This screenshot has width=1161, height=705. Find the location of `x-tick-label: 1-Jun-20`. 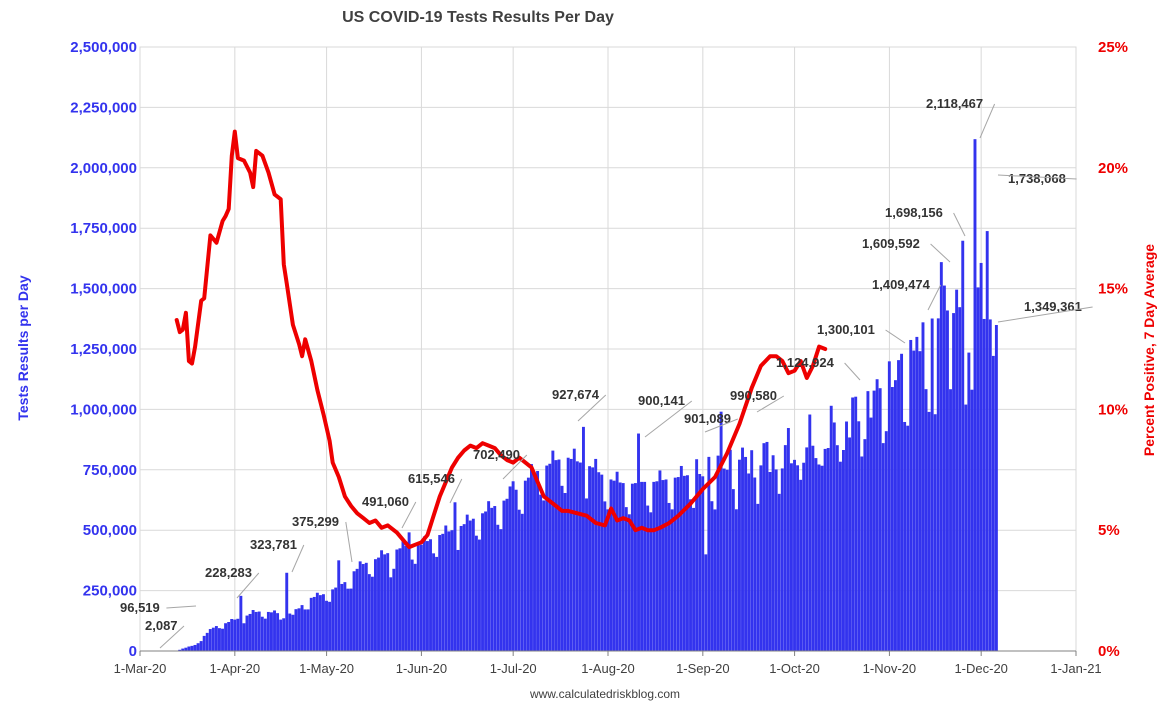

x-tick-label: 1-Jun-20 is located at coordinates (421, 668).